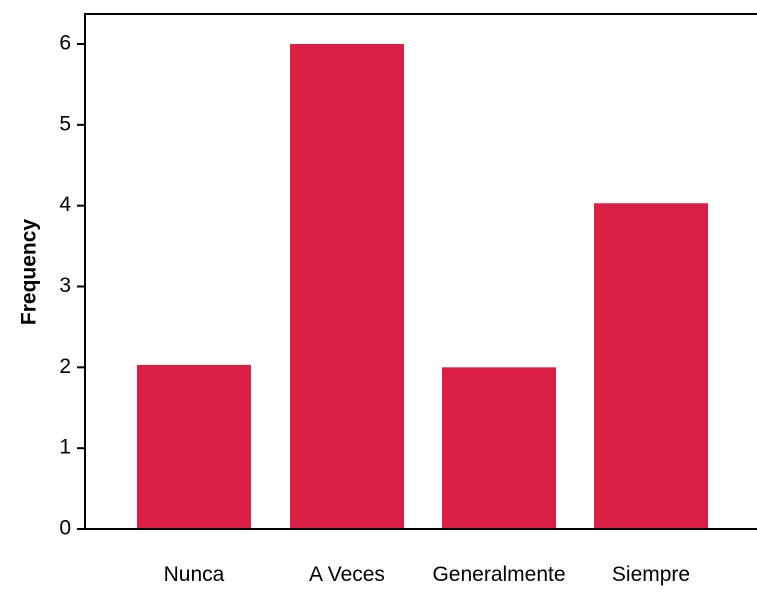 The height and width of the screenshot is (595, 757). Describe the element at coordinates (651, 366) in the screenshot. I see `bar-siempre` at that location.